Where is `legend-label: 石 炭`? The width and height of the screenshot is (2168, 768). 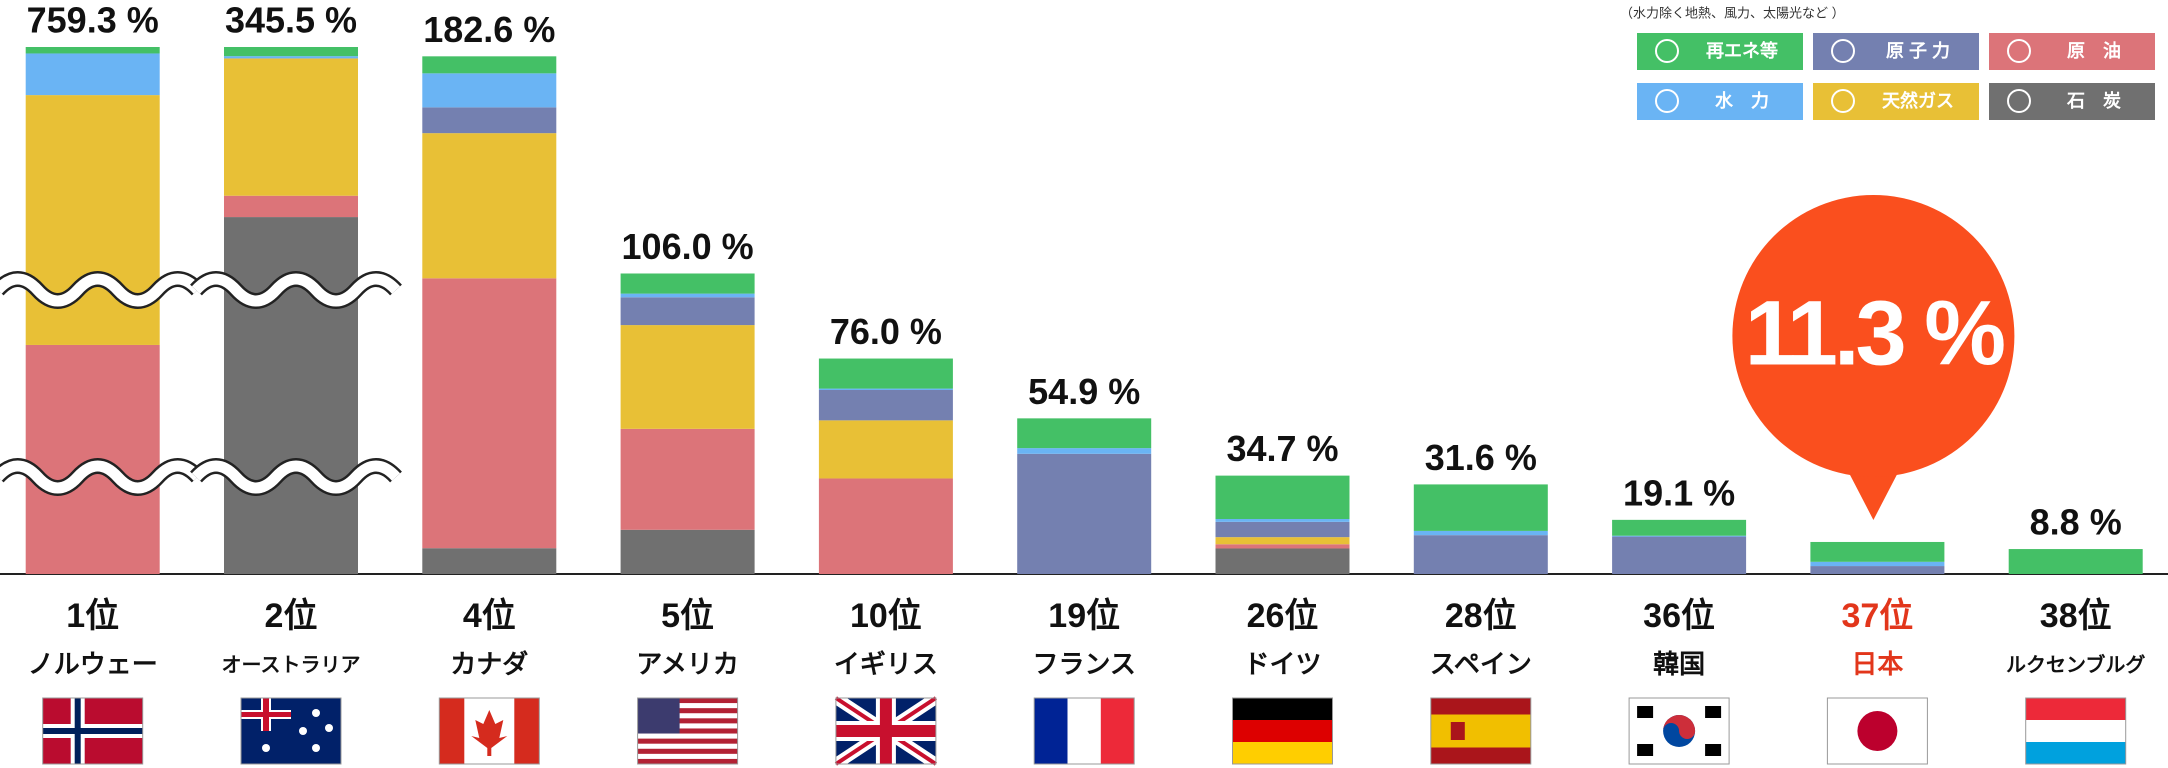 legend-label: 石 炭 is located at coordinates (2093, 100).